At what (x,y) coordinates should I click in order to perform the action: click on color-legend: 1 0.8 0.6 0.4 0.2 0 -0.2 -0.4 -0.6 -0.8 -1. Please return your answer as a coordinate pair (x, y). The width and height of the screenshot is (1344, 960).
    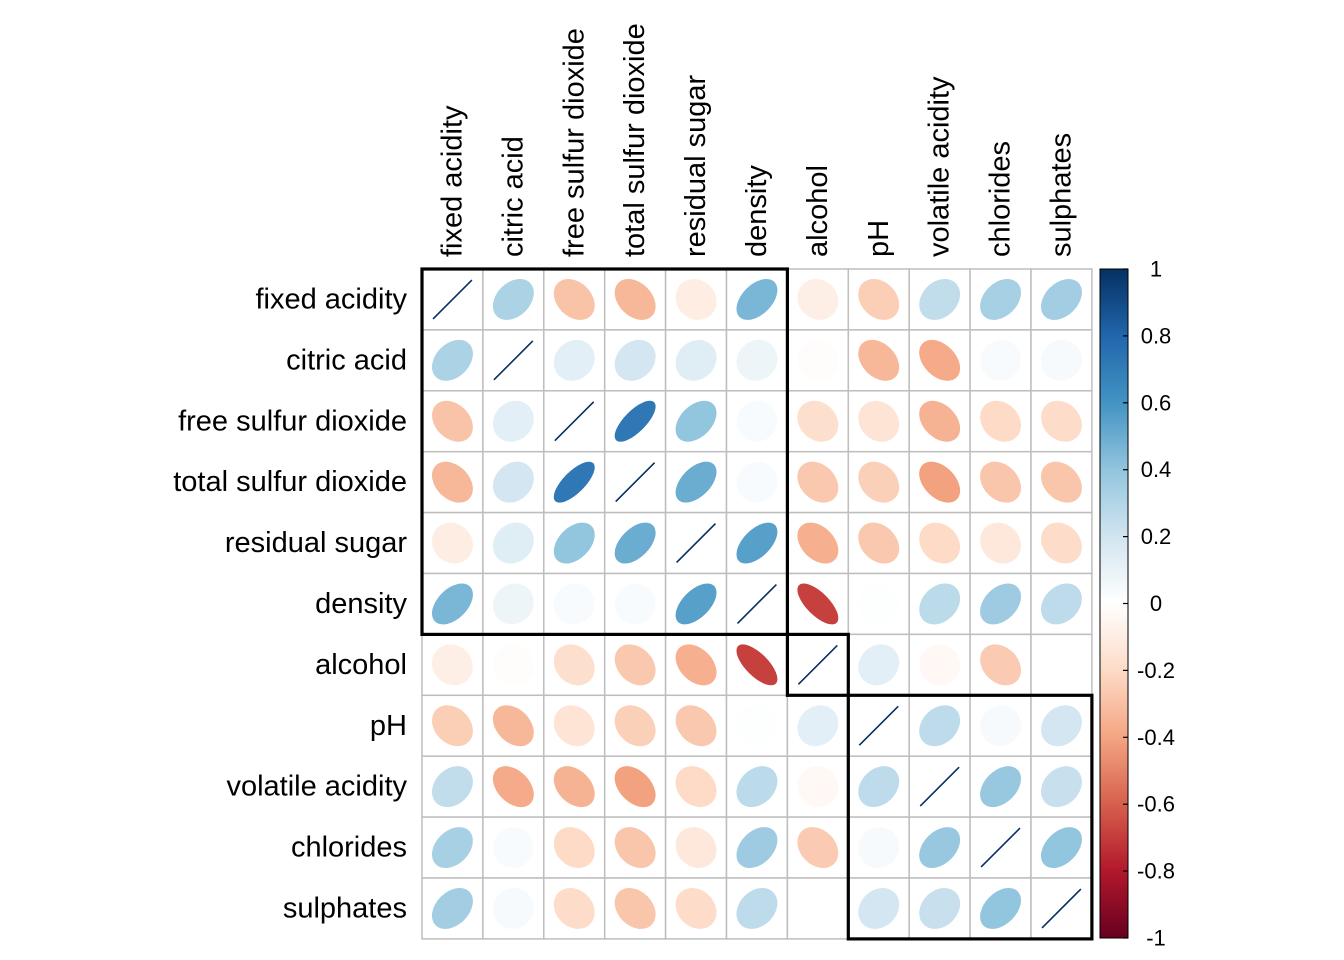
    Looking at the image, I should click on (1137, 604).